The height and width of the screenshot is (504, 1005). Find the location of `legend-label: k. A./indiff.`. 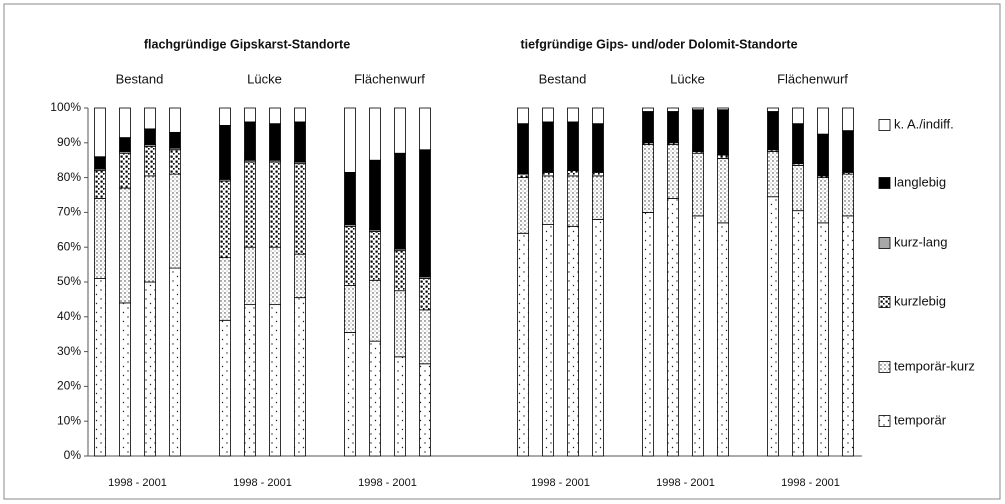

legend-label: k. A./indiff. is located at coordinates (924, 123).